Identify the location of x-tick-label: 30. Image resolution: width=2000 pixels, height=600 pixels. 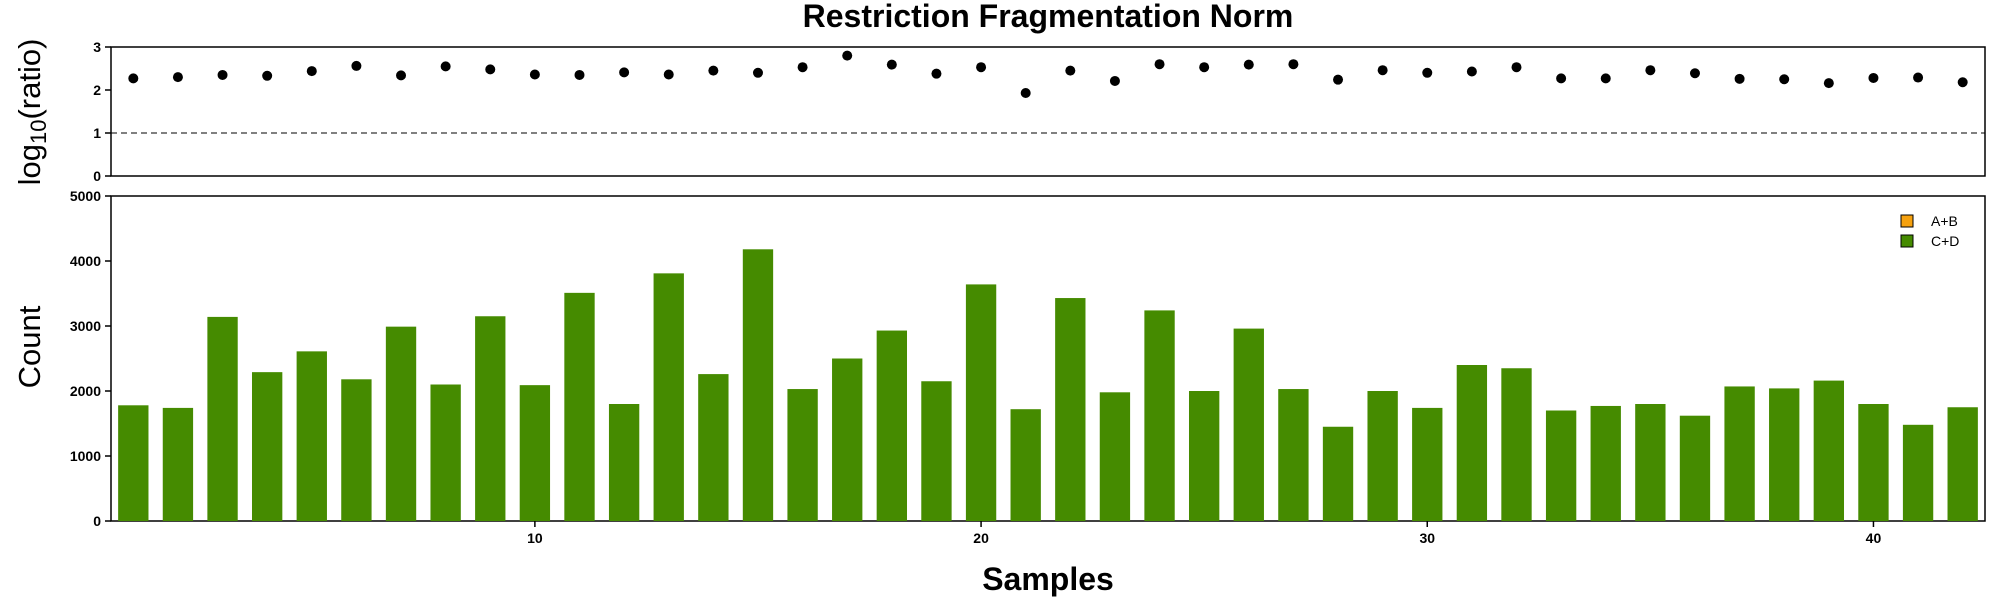
(1427, 538).